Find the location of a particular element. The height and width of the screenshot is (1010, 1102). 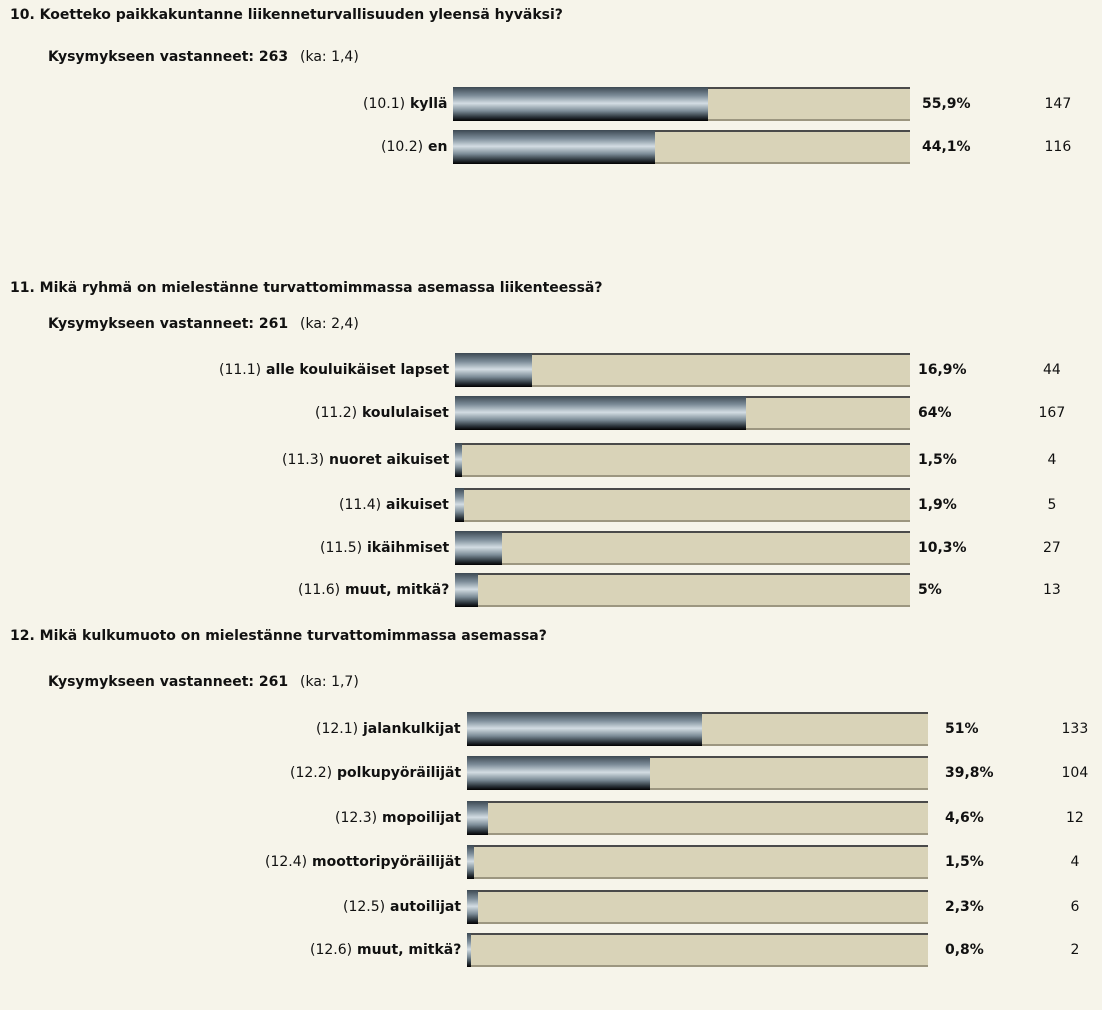

count: 2 is located at coordinates (1075, 950).